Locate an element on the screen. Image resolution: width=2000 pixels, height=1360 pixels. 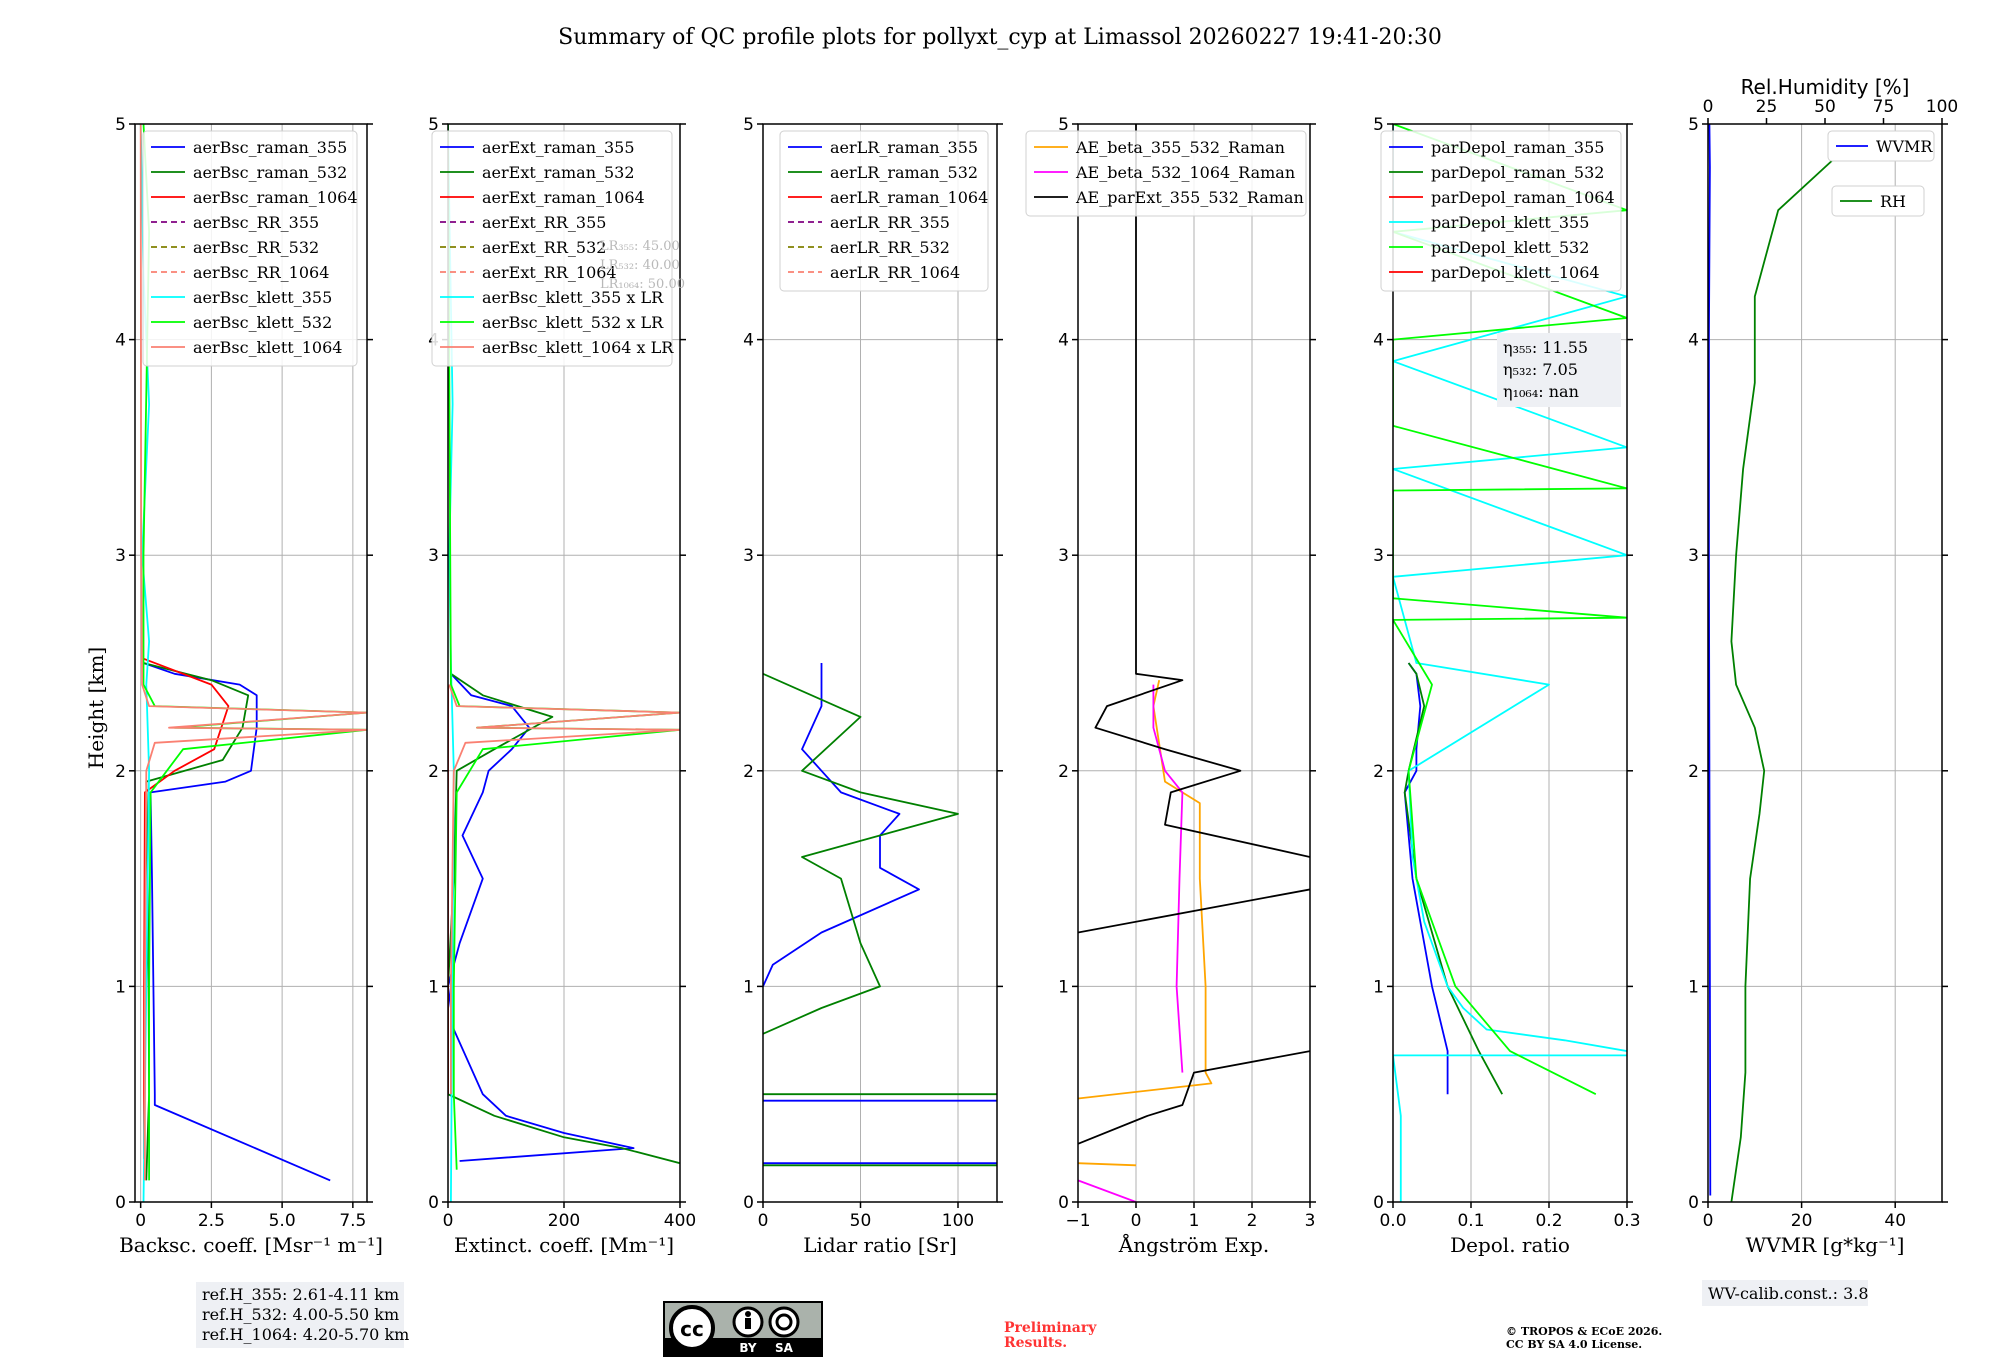
ytick-label-wv-5: 5 is located at coordinates (1693, 125).